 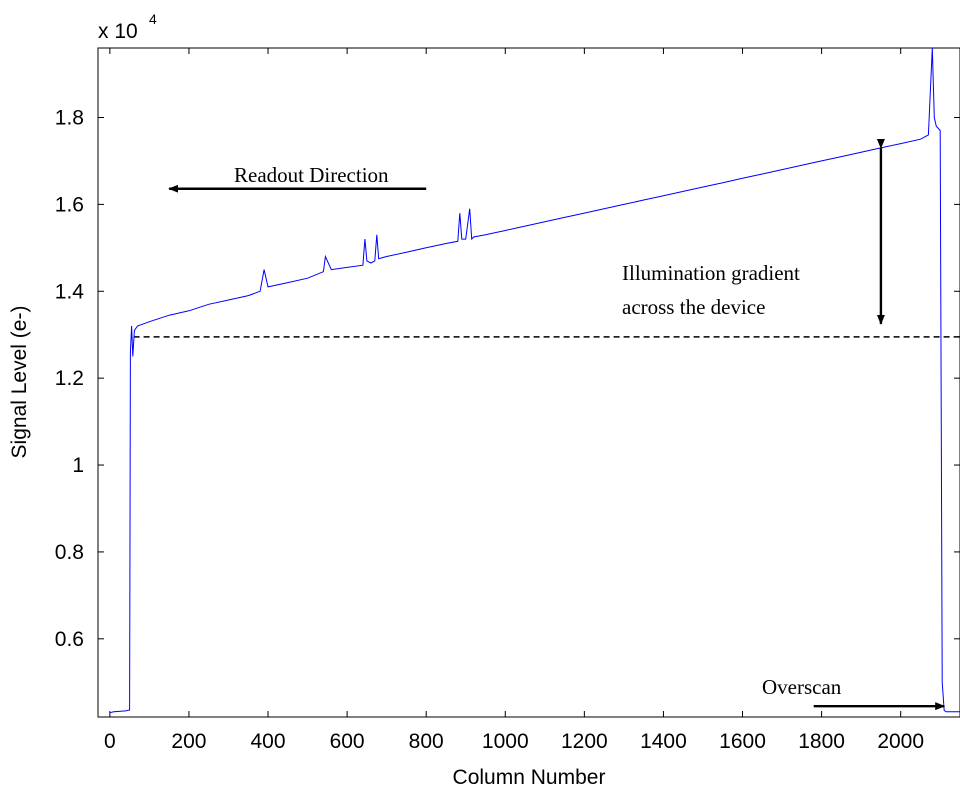 What do you see at coordinates (693, 307) in the screenshot?
I see `gradient-label-line-2: across the device` at bounding box center [693, 307].